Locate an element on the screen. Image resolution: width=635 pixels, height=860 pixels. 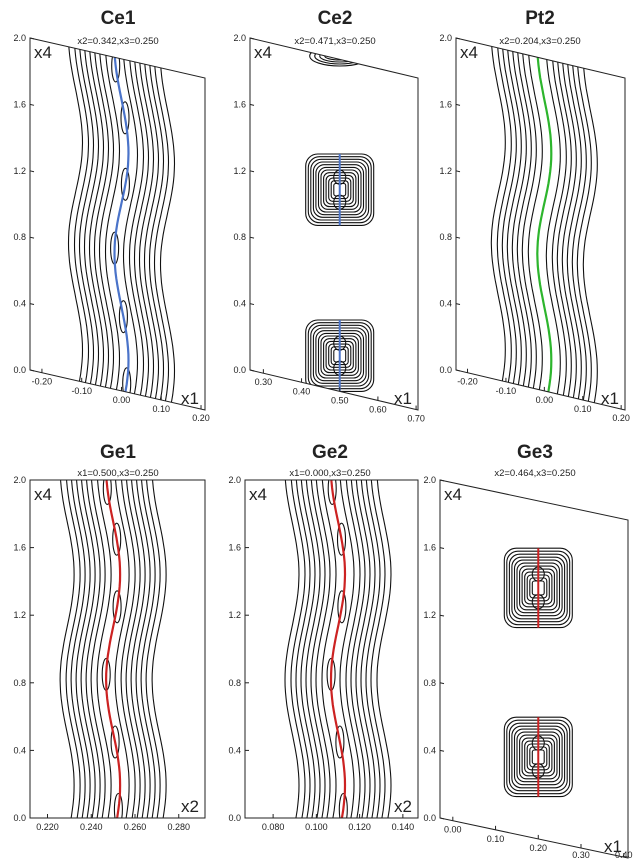
panel-title: Ce1 is located at coordinates (118, 18).